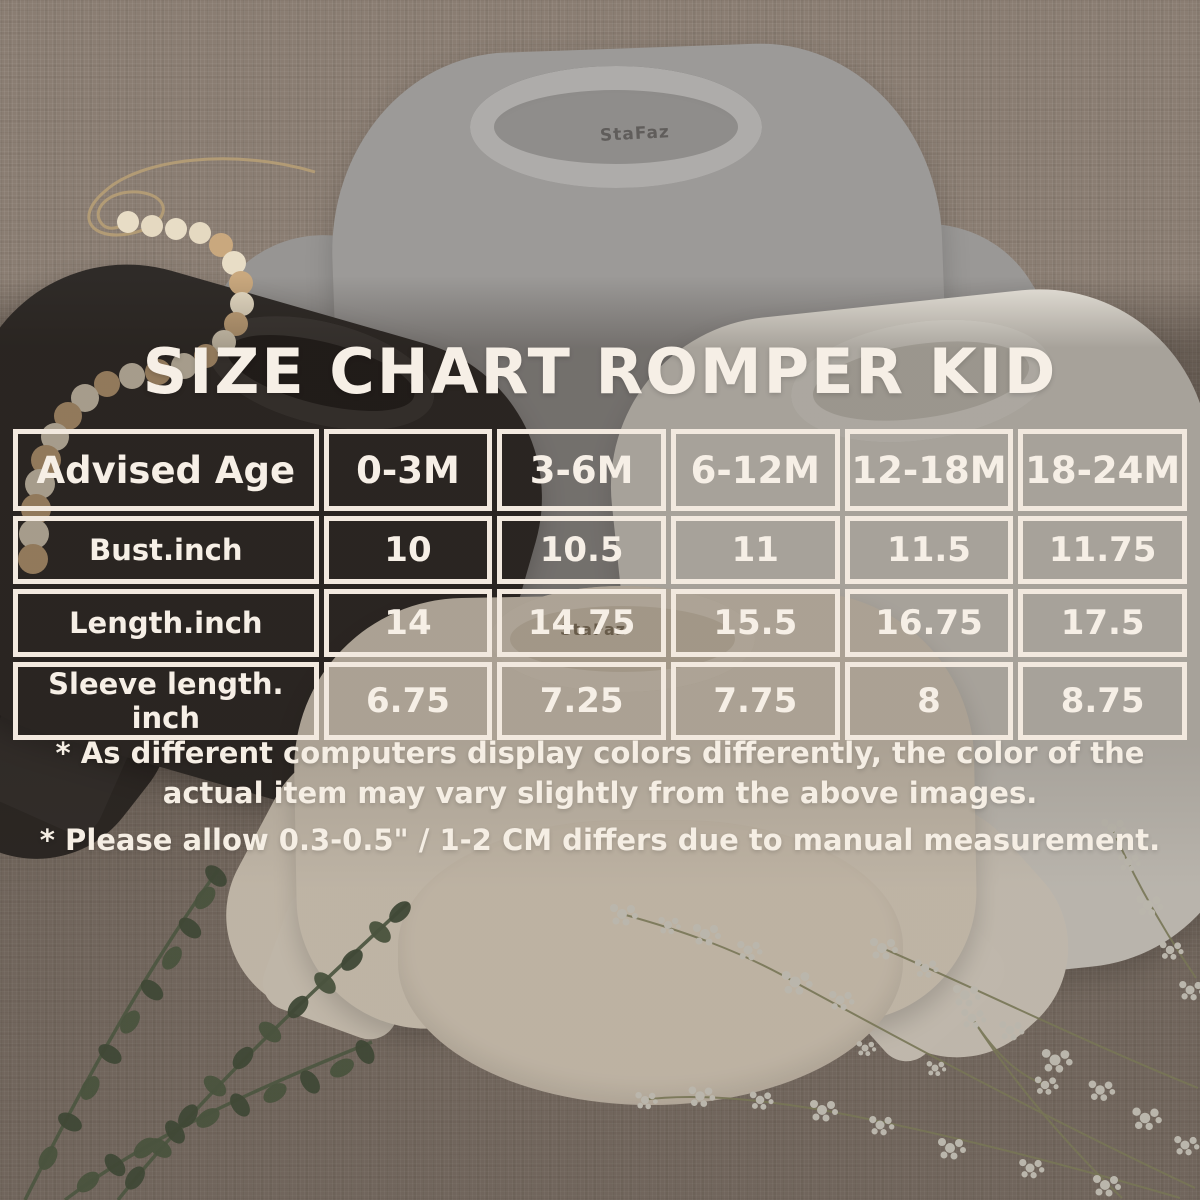 Image resolution: width=1200 pixels, height=1200 pixels. Describe the element at coordinates (755, 550) in the screenshot. I see `table-cell: 11` at that location.